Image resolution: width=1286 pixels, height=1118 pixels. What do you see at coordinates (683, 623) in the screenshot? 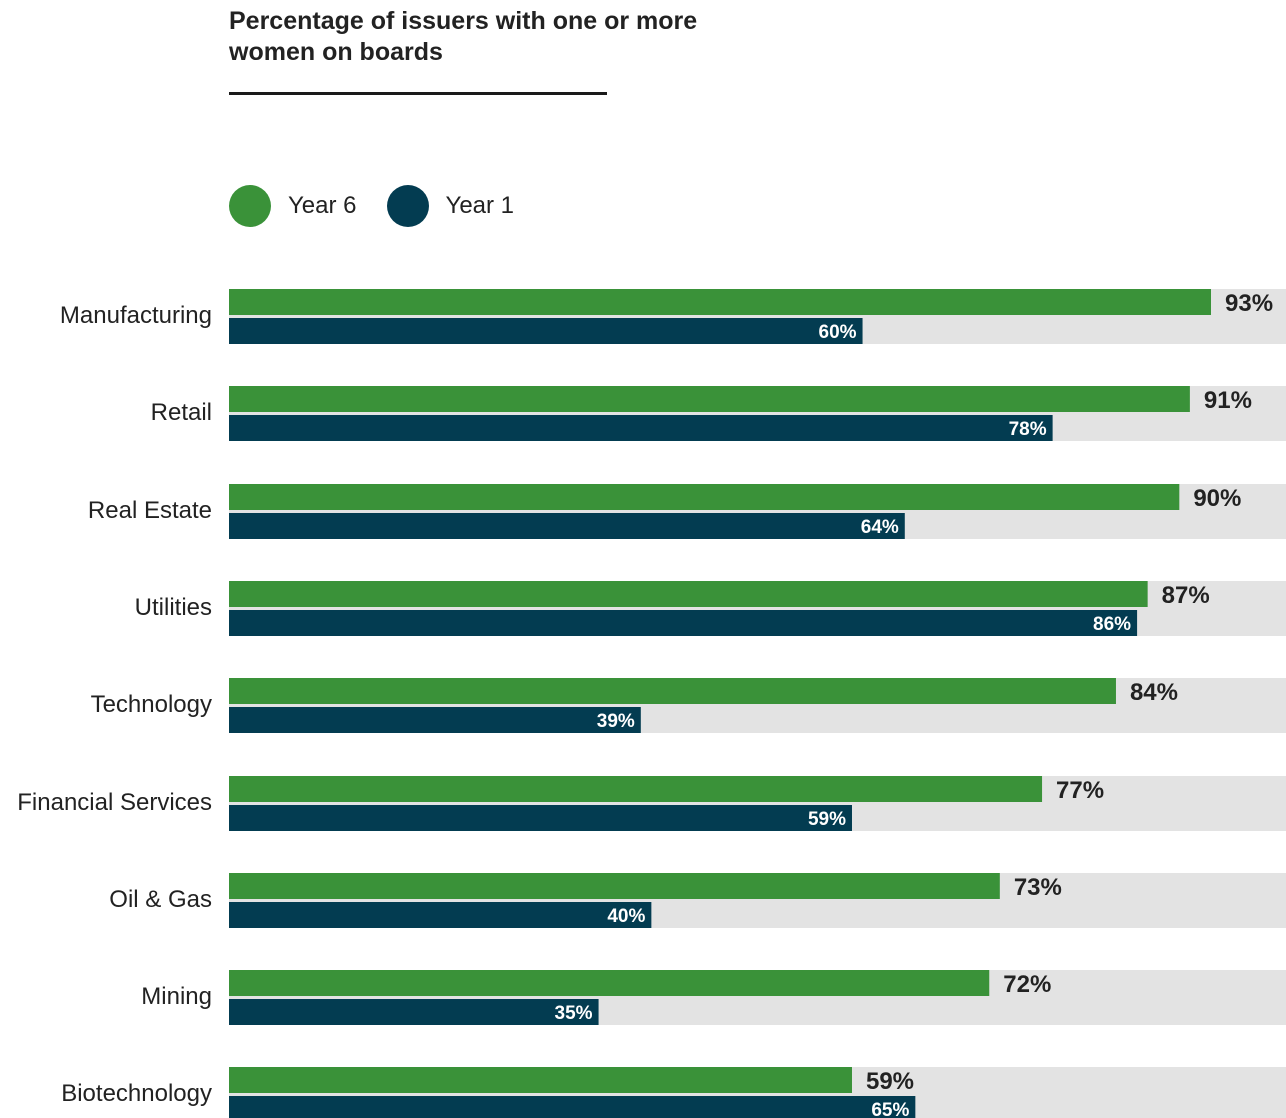
I see `bar-year1-utilities` at bounding box center [683, 623].